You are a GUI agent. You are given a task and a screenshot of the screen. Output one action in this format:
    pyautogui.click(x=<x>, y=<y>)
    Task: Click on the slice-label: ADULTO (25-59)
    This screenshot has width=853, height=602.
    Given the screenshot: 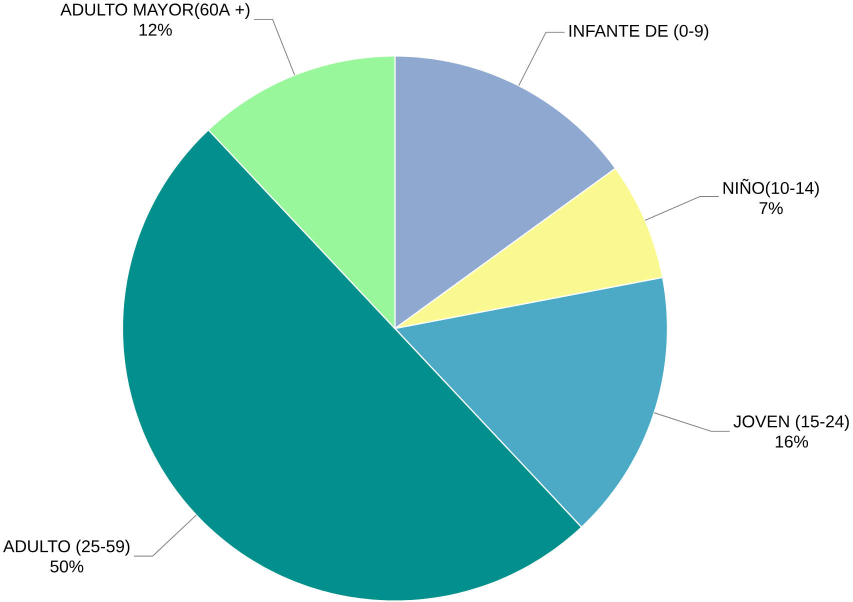 What is the action you would take?
    pyautogui.click(x=66, y=548)
    